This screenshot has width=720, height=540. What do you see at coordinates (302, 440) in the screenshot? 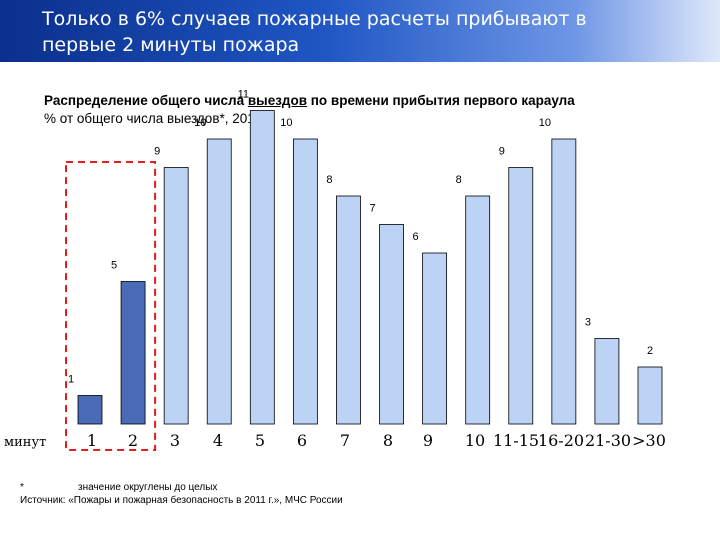
I see `tick-label-6: 6` at bounding box center [302, 440].